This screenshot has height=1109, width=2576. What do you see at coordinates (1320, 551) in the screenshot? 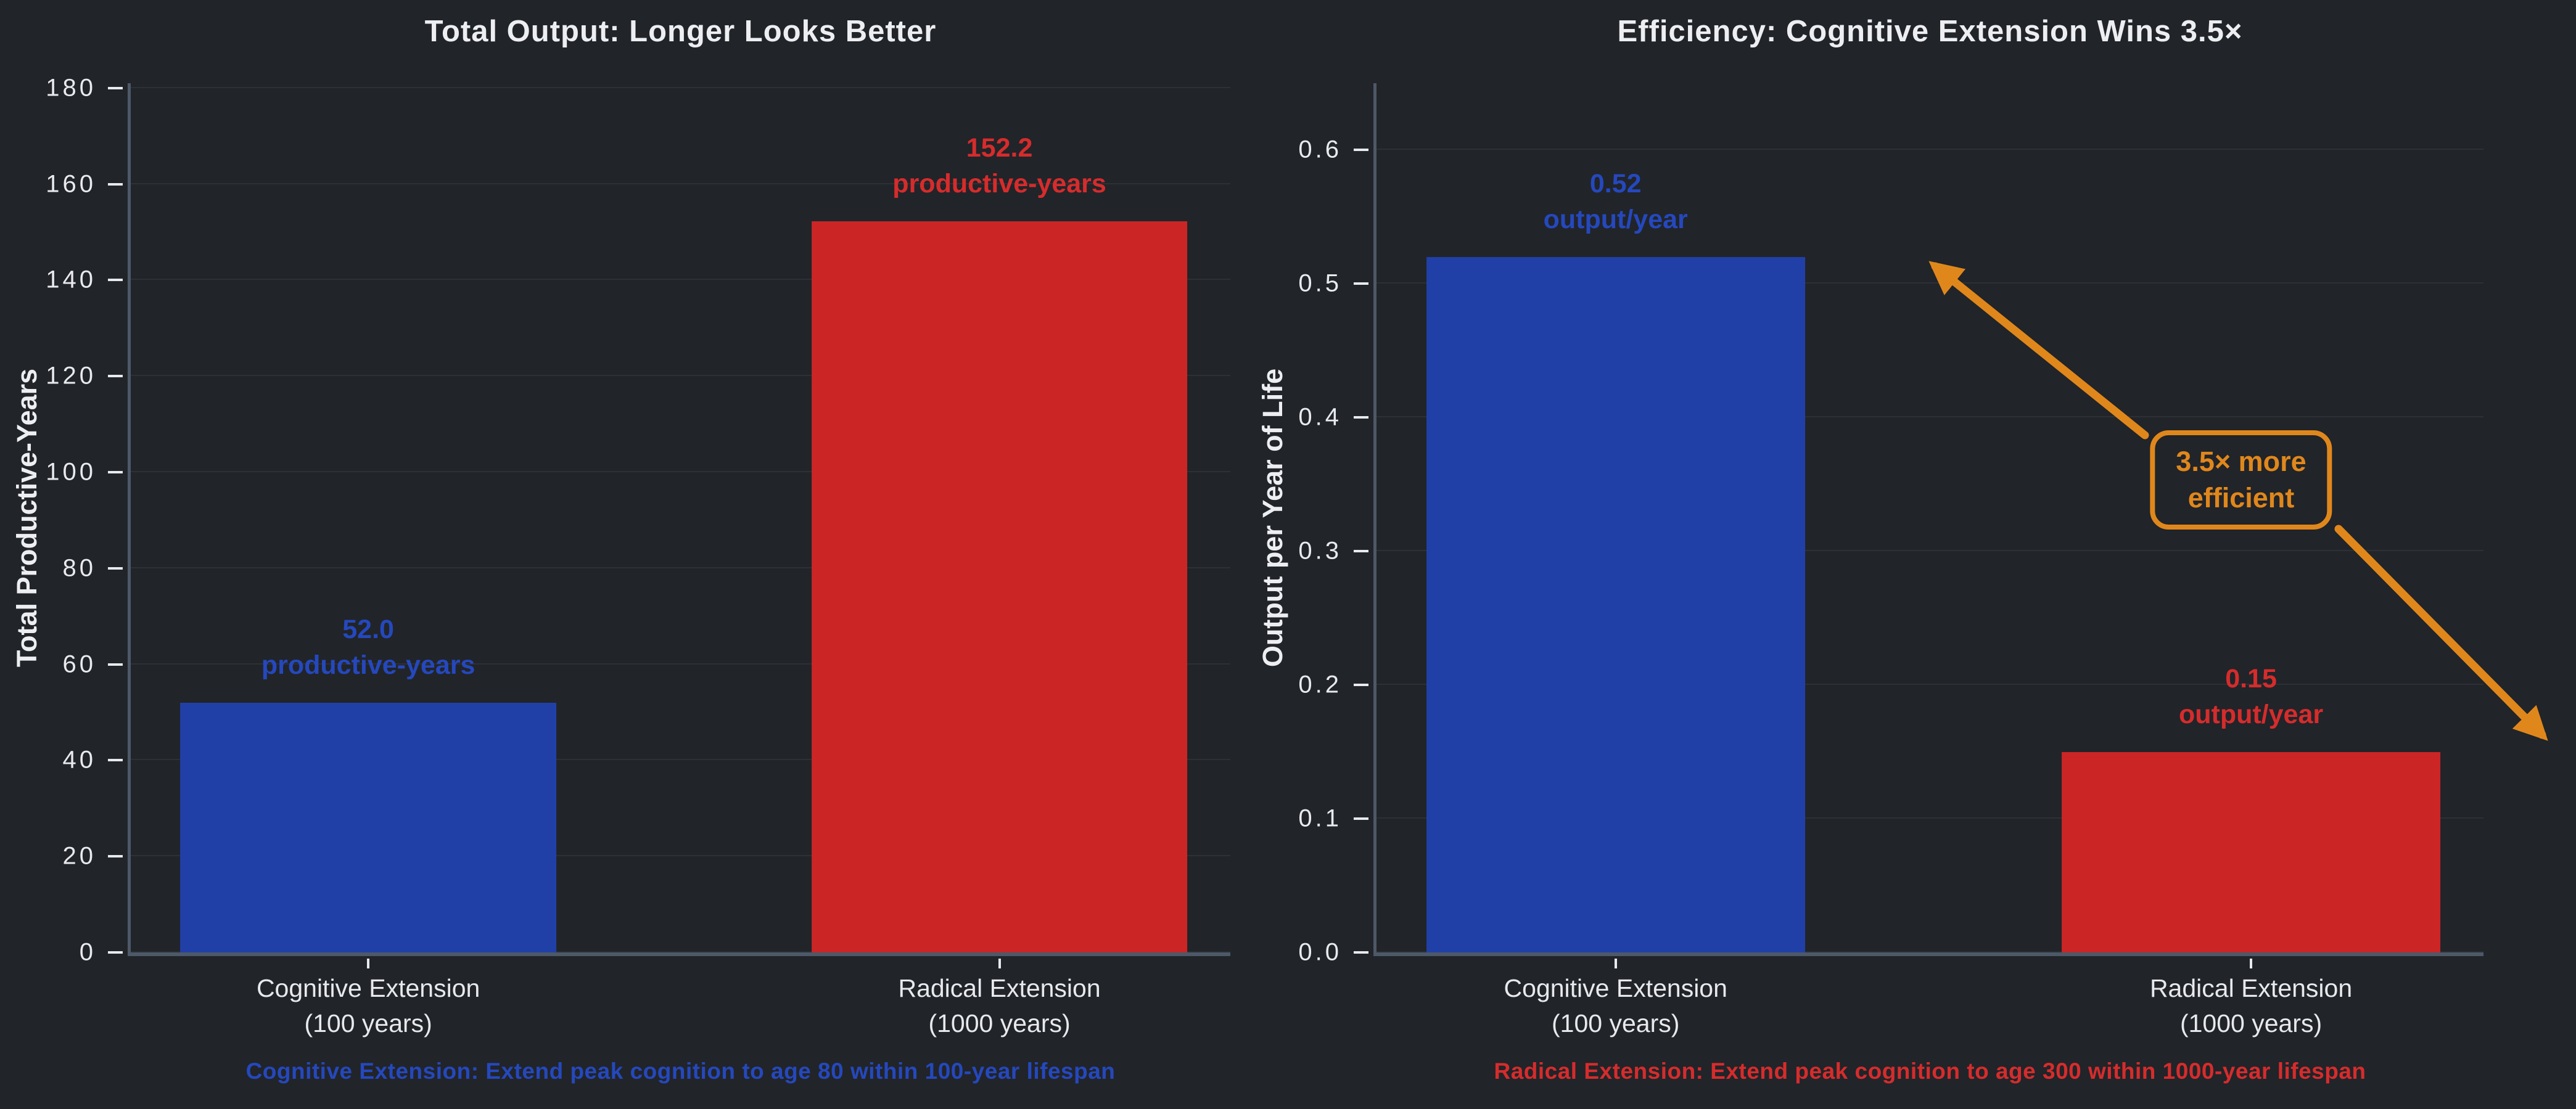
I see `y-tick-label: 0.3` at bounding box center [1320, 551].